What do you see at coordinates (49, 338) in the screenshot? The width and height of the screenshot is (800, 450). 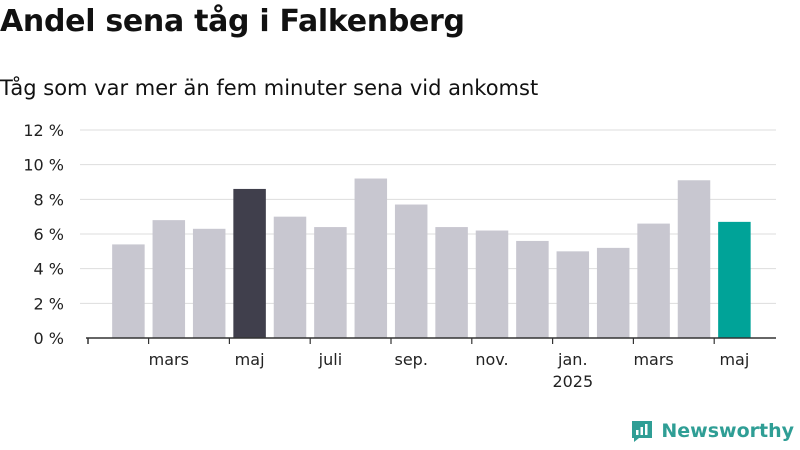 I see `y-tick-label: 0 %` at bounding box center [49, 338].